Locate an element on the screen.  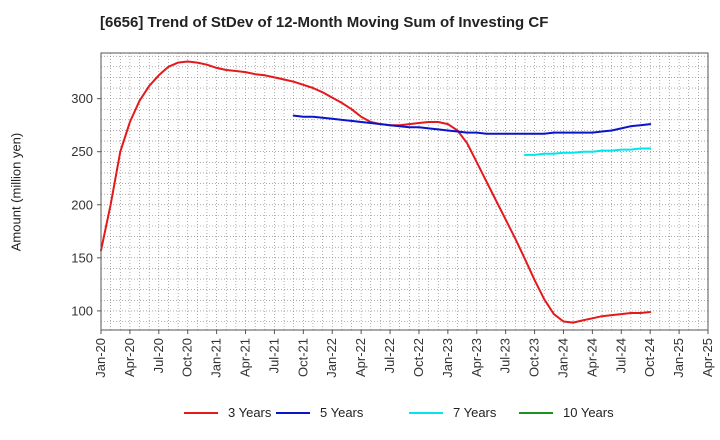
y-tick-label: 200 is located at coordinates (82, 204).